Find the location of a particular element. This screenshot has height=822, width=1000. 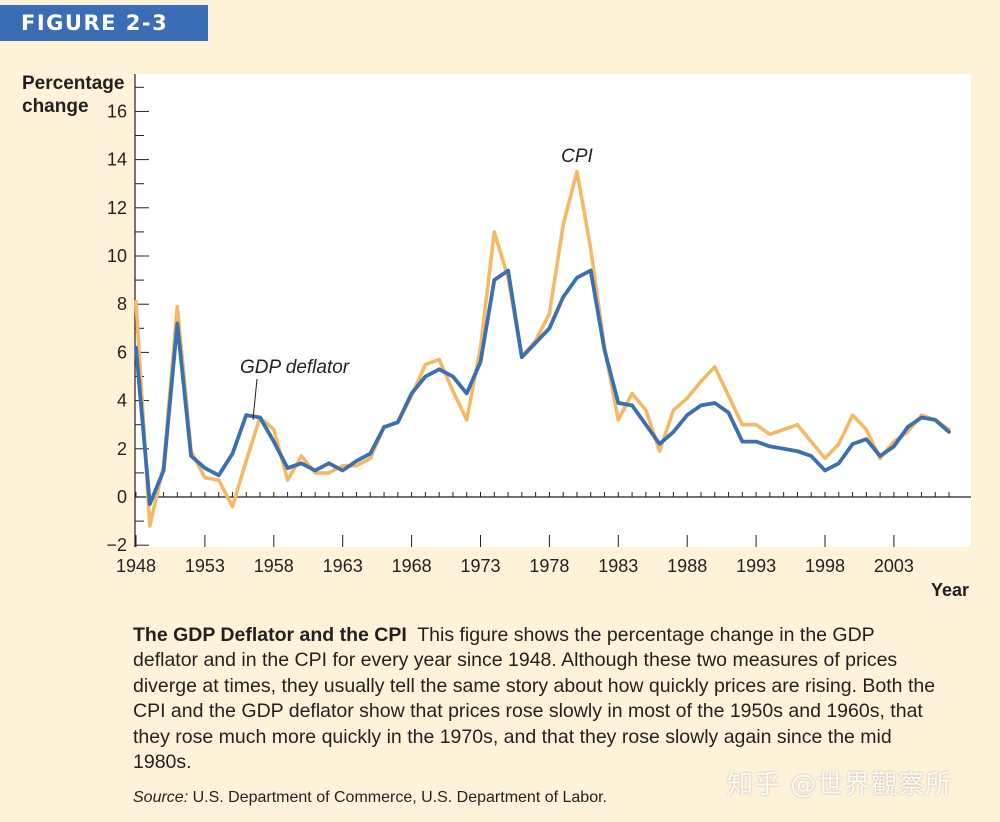

x-tick-label: 1968 is located at coordinates (412, 566).